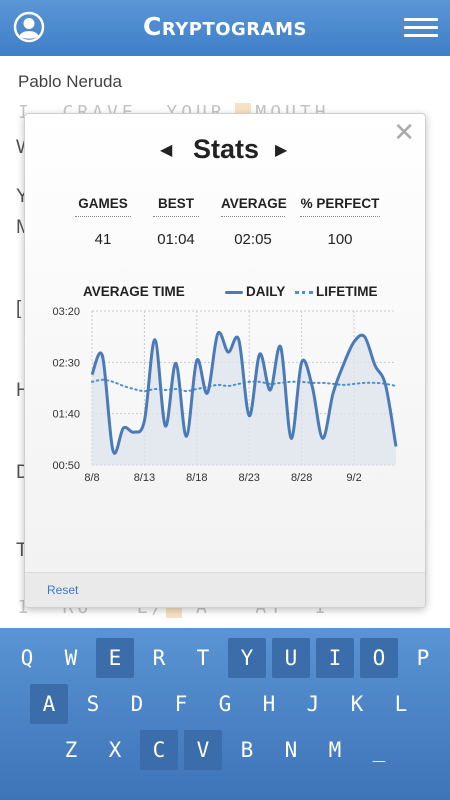 Image resolution: width=450 pixels, height=800 pixels. I want to click on x-tick-label: 8/28, so click(301, 478).